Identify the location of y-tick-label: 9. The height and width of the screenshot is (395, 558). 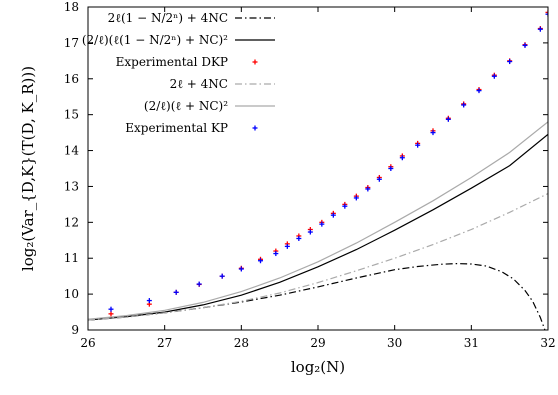
(75, 330).